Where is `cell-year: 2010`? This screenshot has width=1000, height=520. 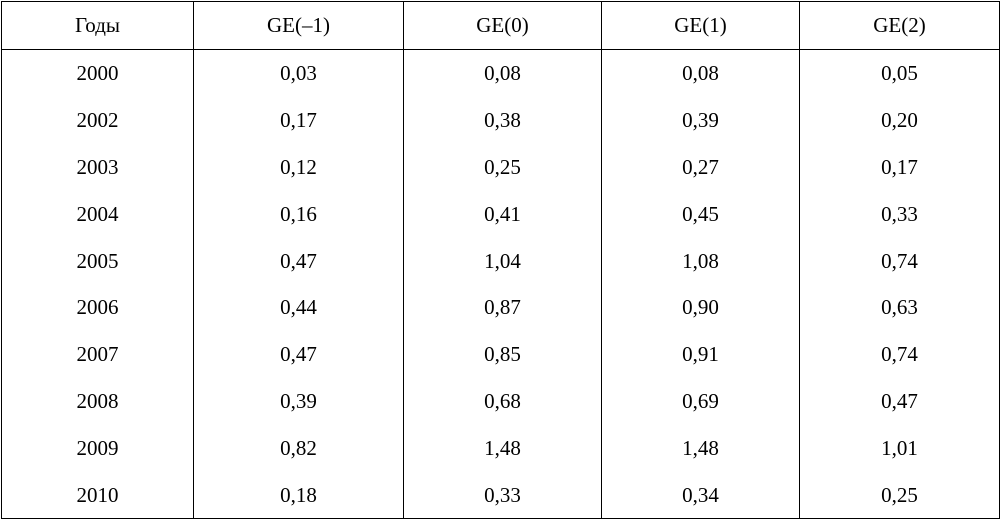
cell-year: 2010 is located at coordinates (97, 495).